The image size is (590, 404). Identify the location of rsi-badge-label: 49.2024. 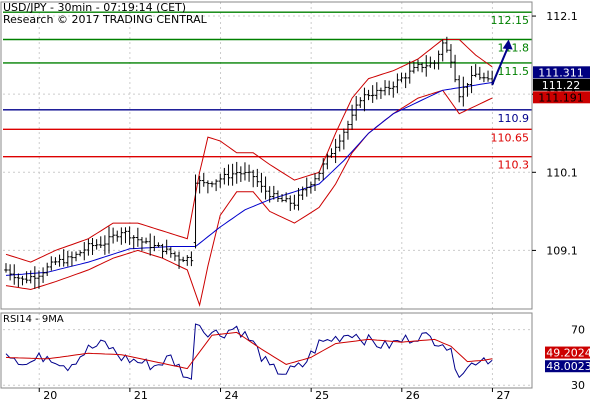
(568, 353).